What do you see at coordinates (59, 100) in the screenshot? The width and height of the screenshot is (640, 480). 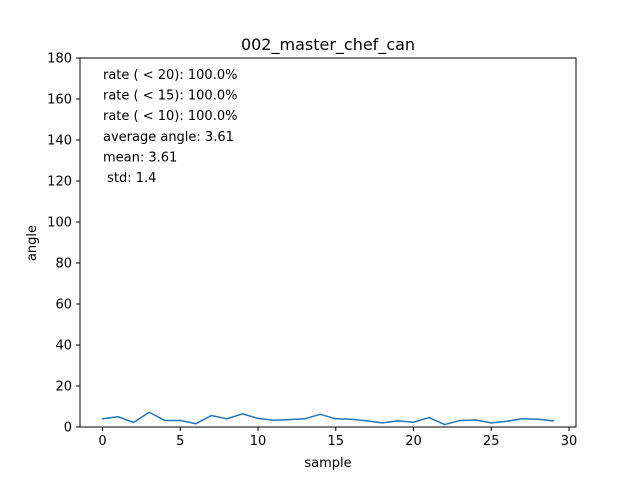 I see `y-tick-label: 160` at bounding box center [59, 100].